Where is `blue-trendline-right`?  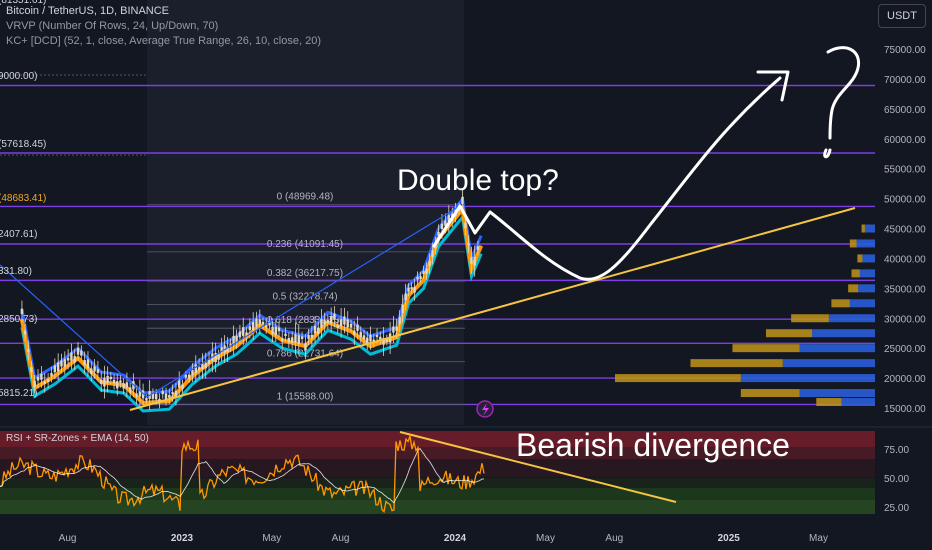 blue-trendline-right is located at coordinates (303, 301).